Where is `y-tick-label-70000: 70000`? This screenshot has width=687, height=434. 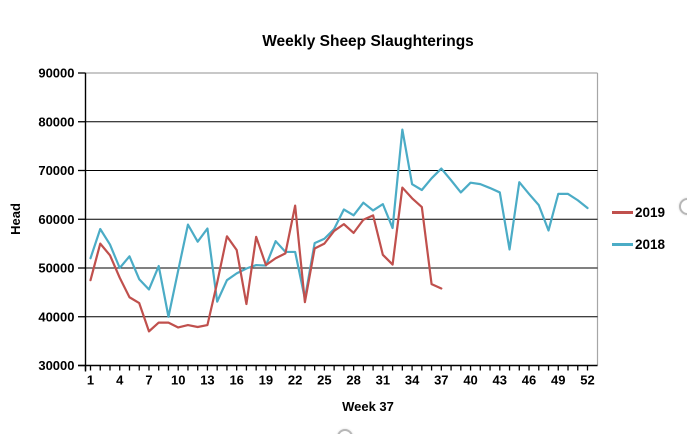
y-tick-label-70000: 70000 is located at coordinates (56, 170).